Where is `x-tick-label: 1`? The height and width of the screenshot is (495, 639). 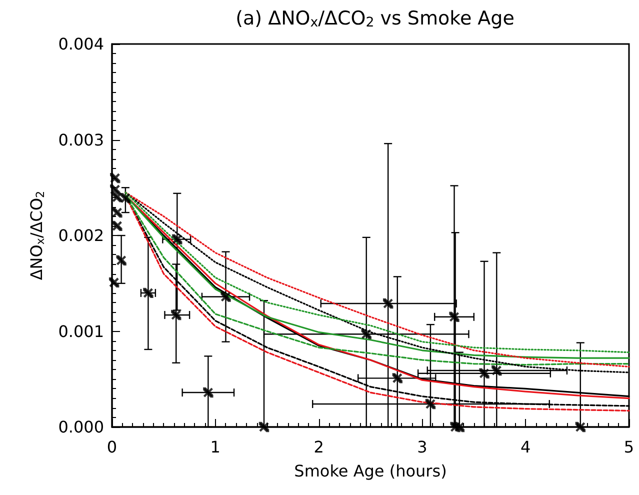
x-tick-label: 1 is located at coordinates (215, 447).